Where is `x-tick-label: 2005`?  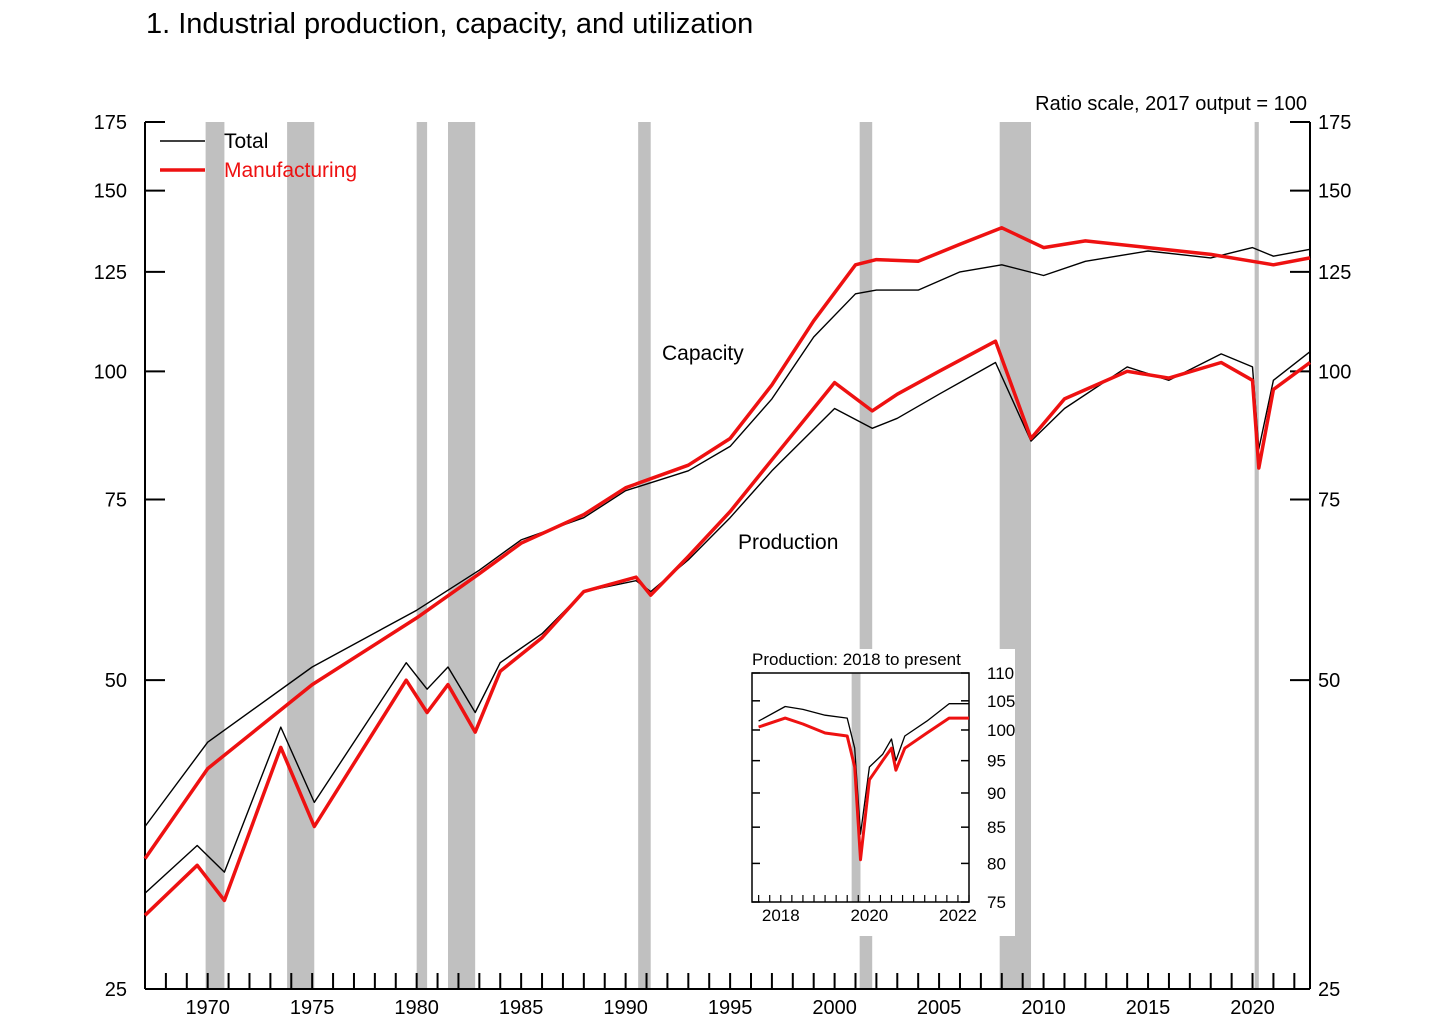 x-tick-label: 2005 is located at coordinates (939, 1008).